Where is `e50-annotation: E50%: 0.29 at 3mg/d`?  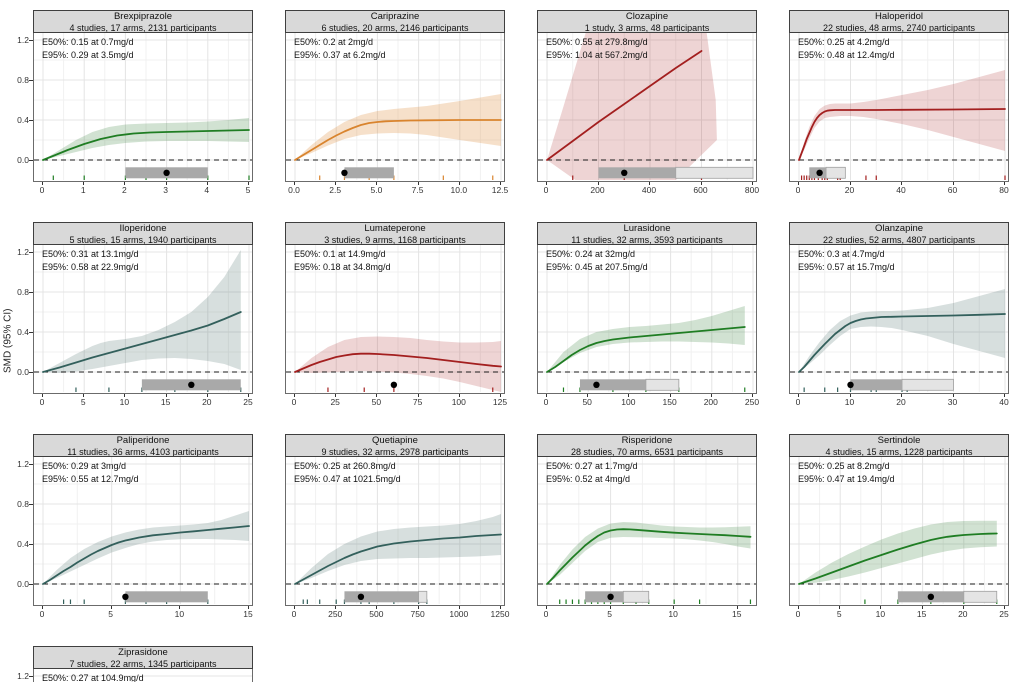 e50-annotation: E50%: 0.29 at 3mg/d is located at coordinates (84, 466).